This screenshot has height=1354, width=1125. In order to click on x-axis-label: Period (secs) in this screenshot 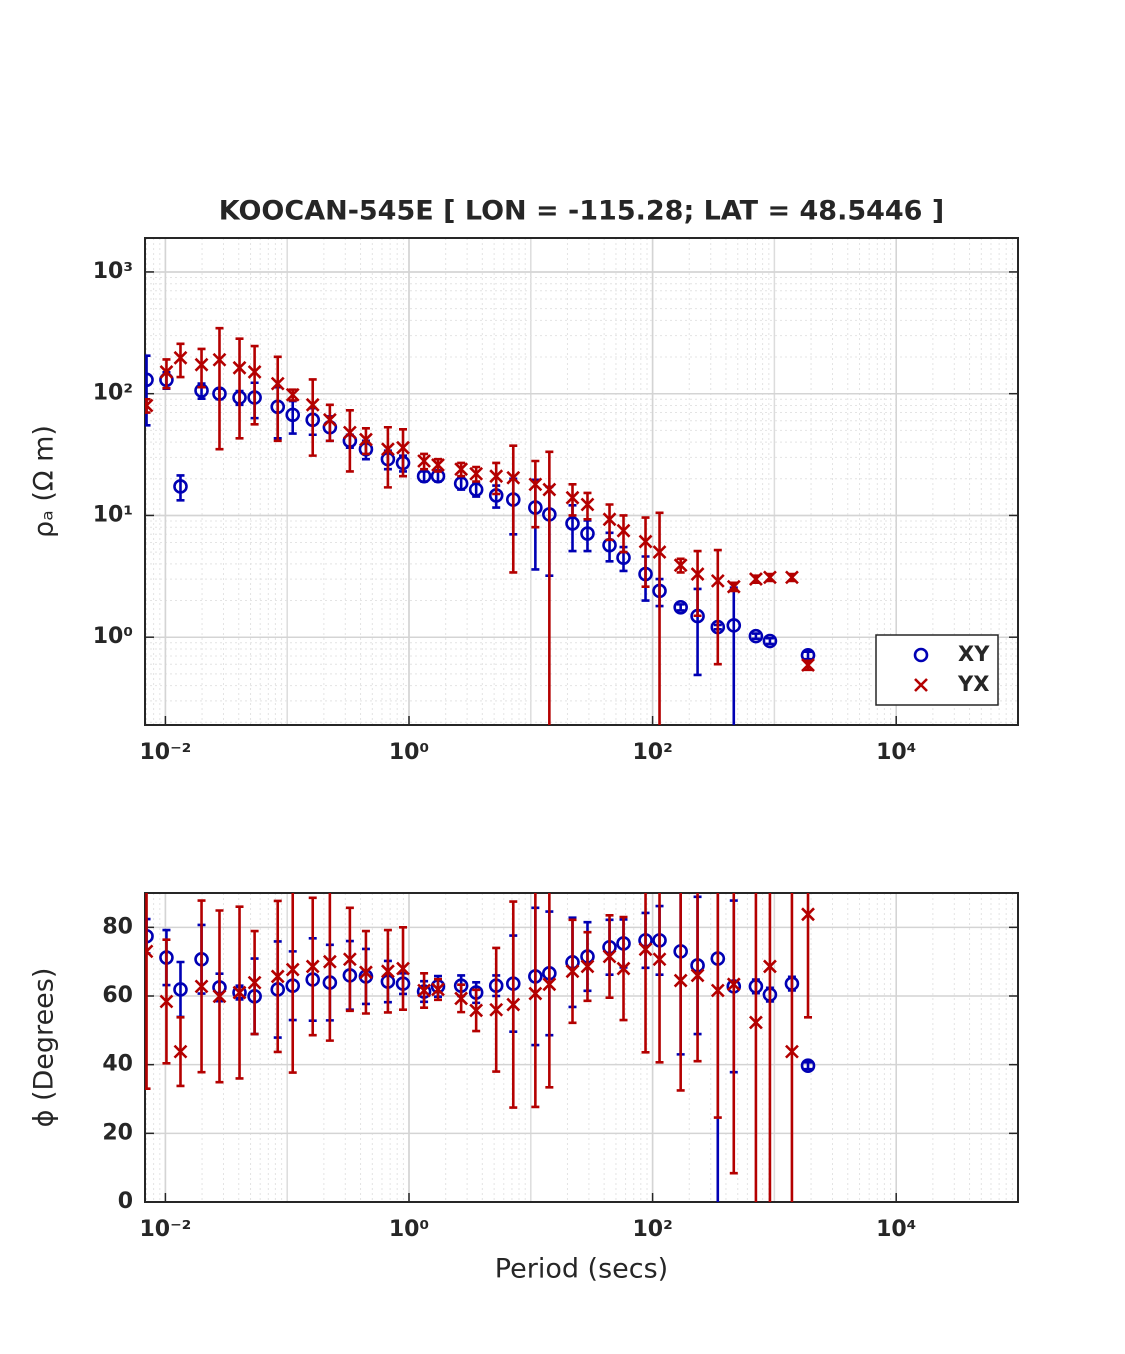, I will do `click(581, 1269)`.